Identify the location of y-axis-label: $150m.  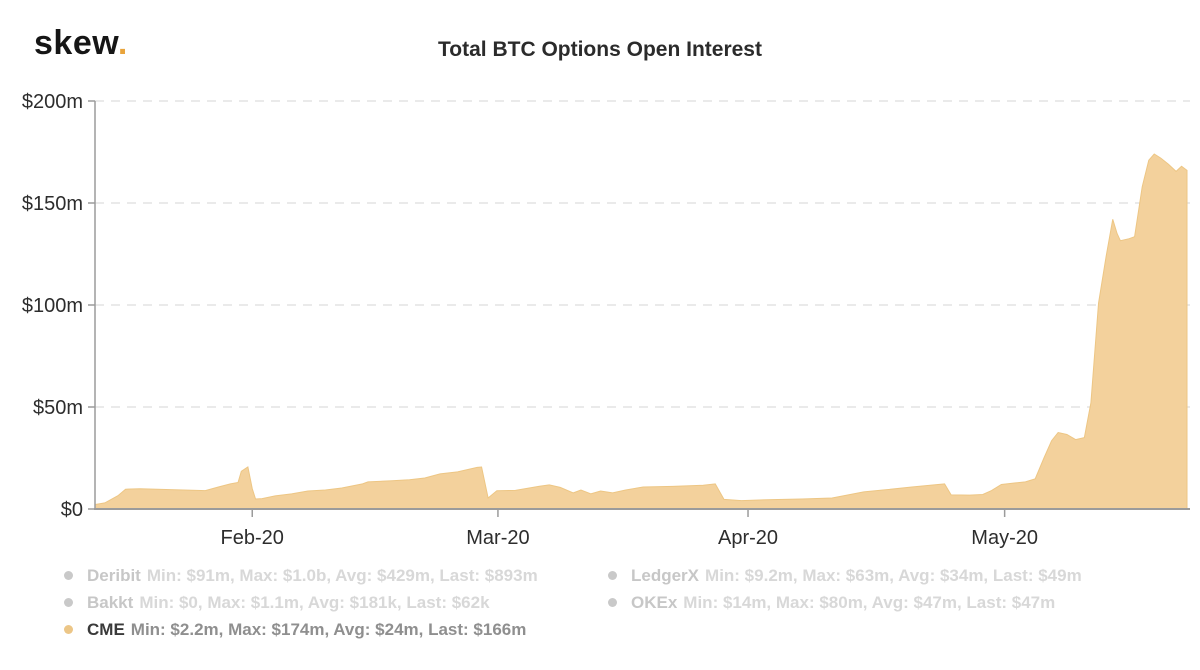
(52, 204).